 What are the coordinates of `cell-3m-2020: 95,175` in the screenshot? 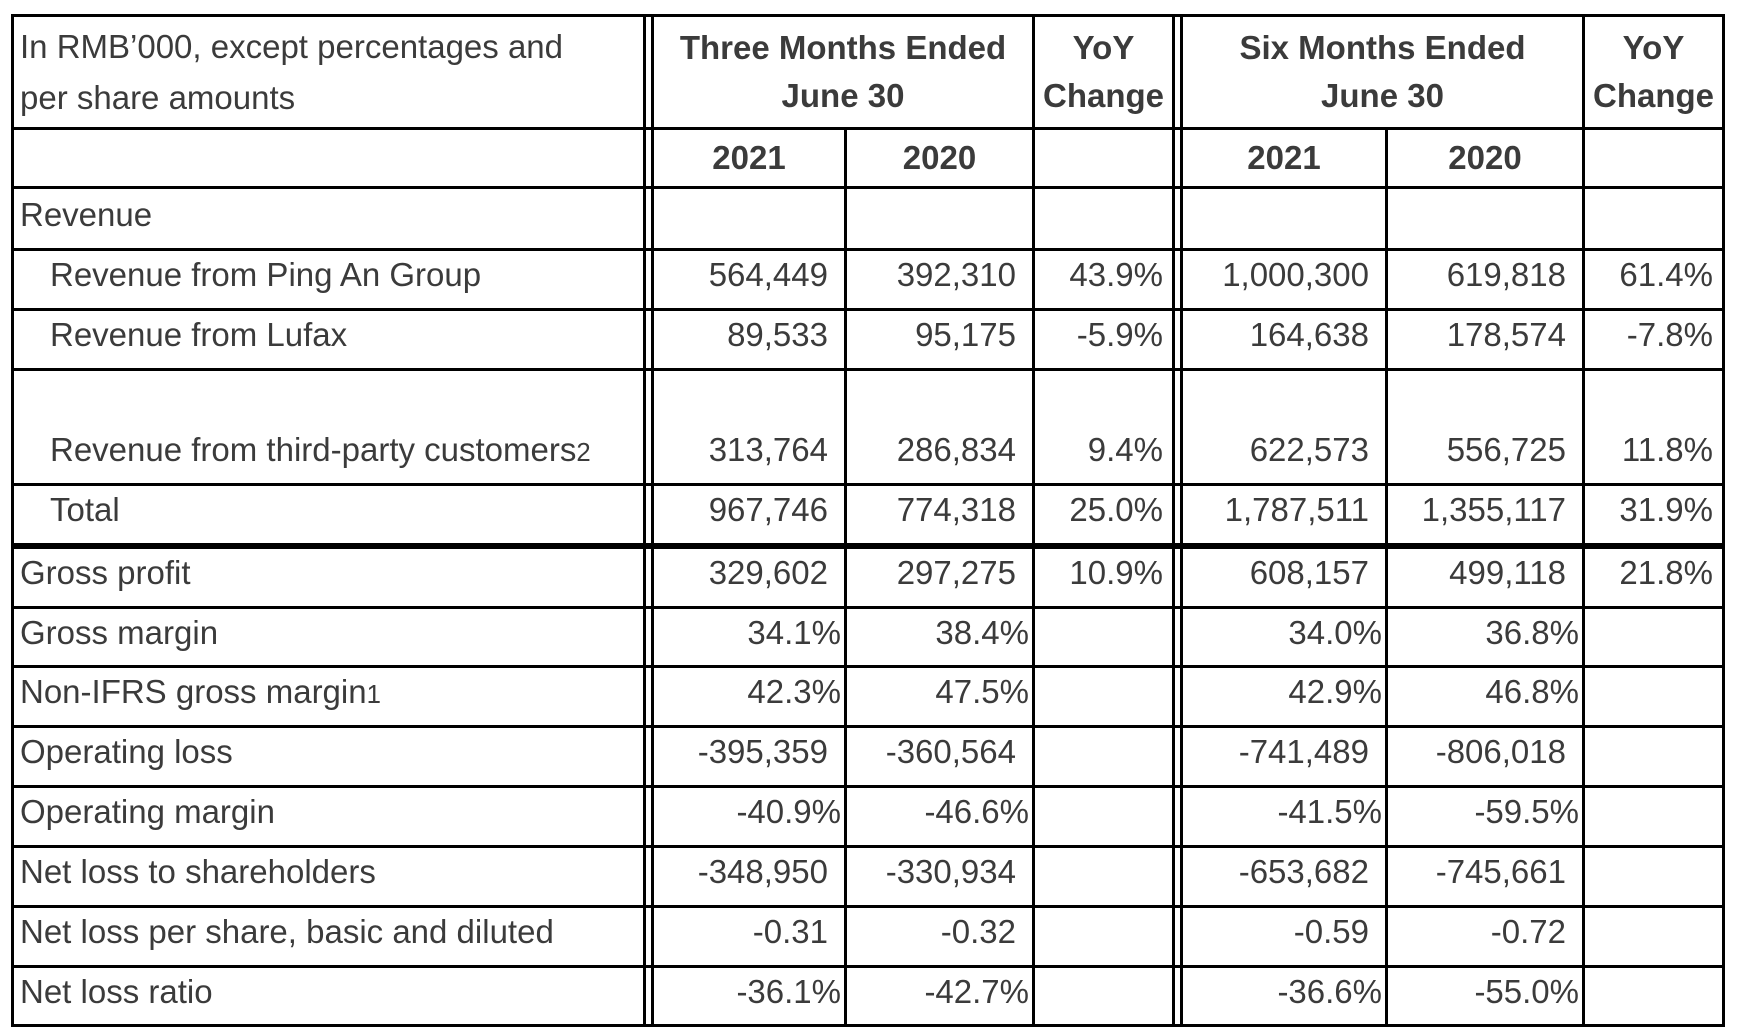 It's located at (939, 339).